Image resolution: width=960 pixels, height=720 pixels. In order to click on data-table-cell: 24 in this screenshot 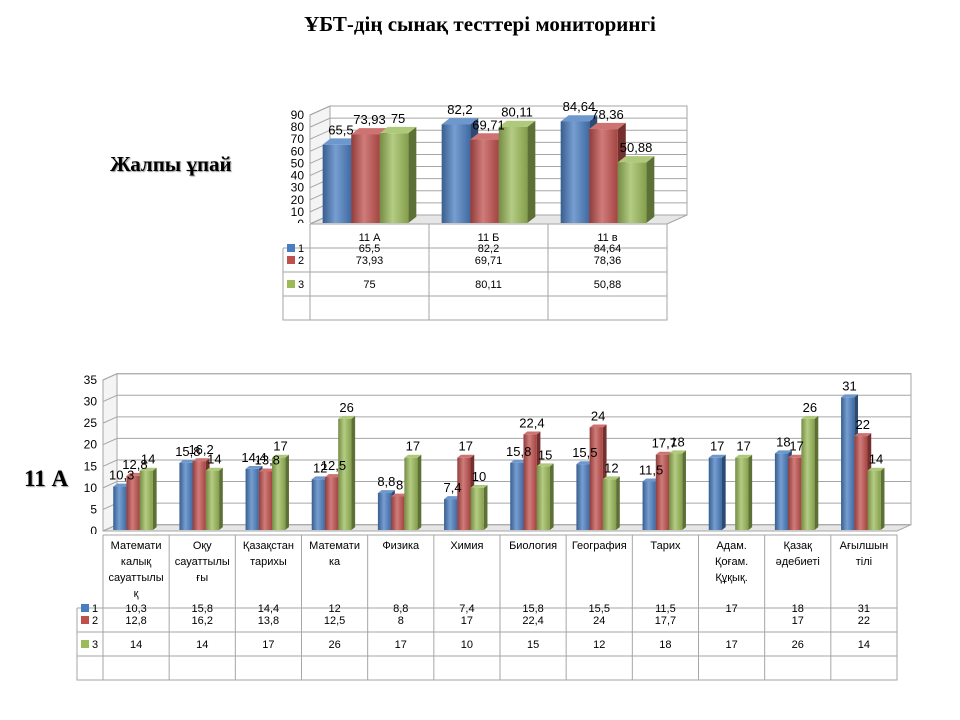, I will do `click(599, 621)`.